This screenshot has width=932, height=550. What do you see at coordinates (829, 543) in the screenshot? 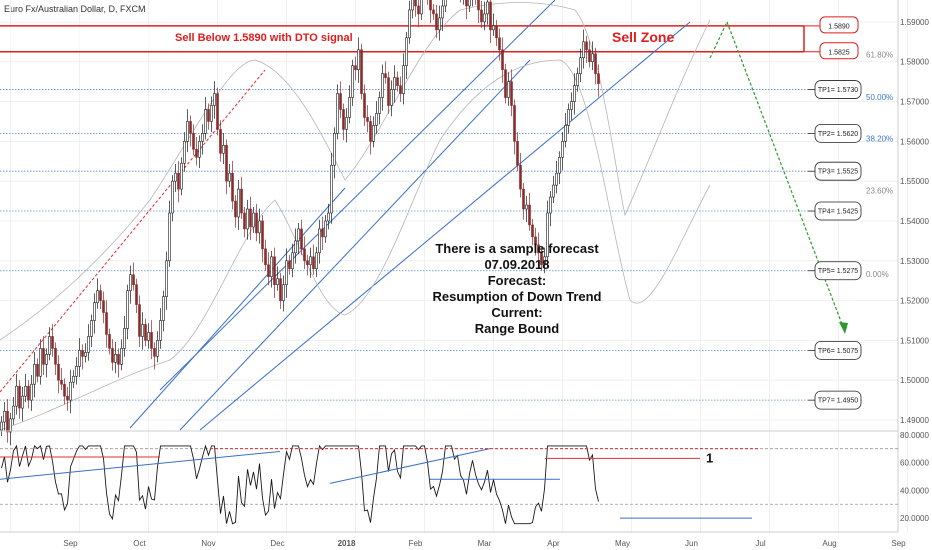
I see `time-tick-label: Aug` at bounding box center [829, 543].